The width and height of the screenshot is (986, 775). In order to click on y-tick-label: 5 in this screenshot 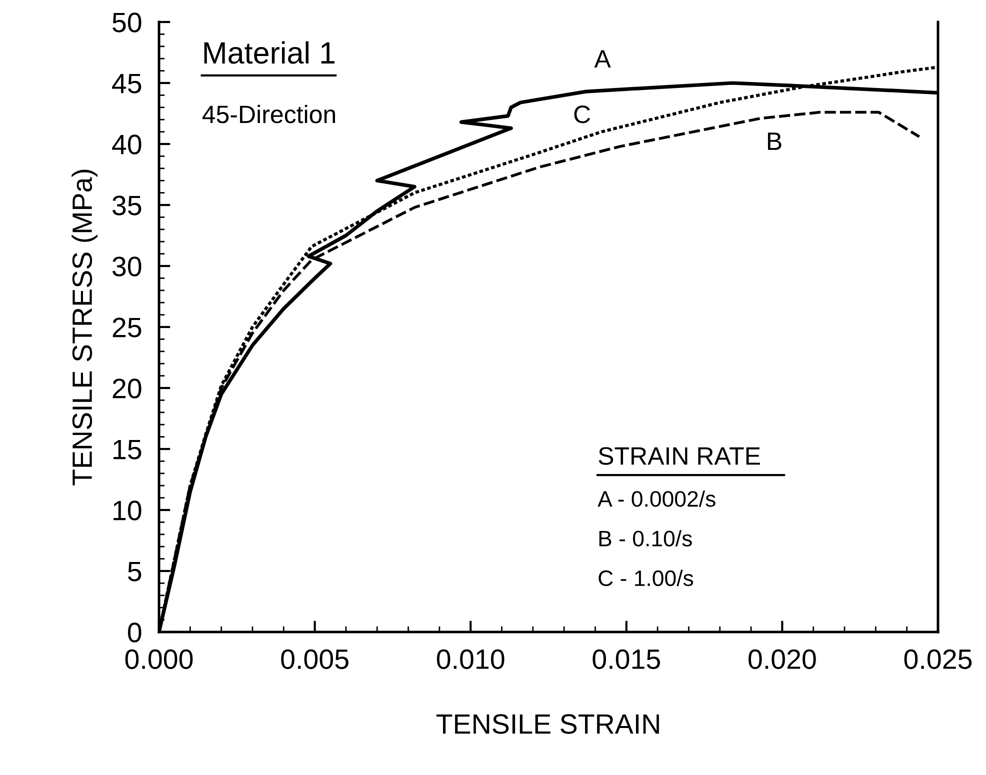, I will do `click(135, 572)`.